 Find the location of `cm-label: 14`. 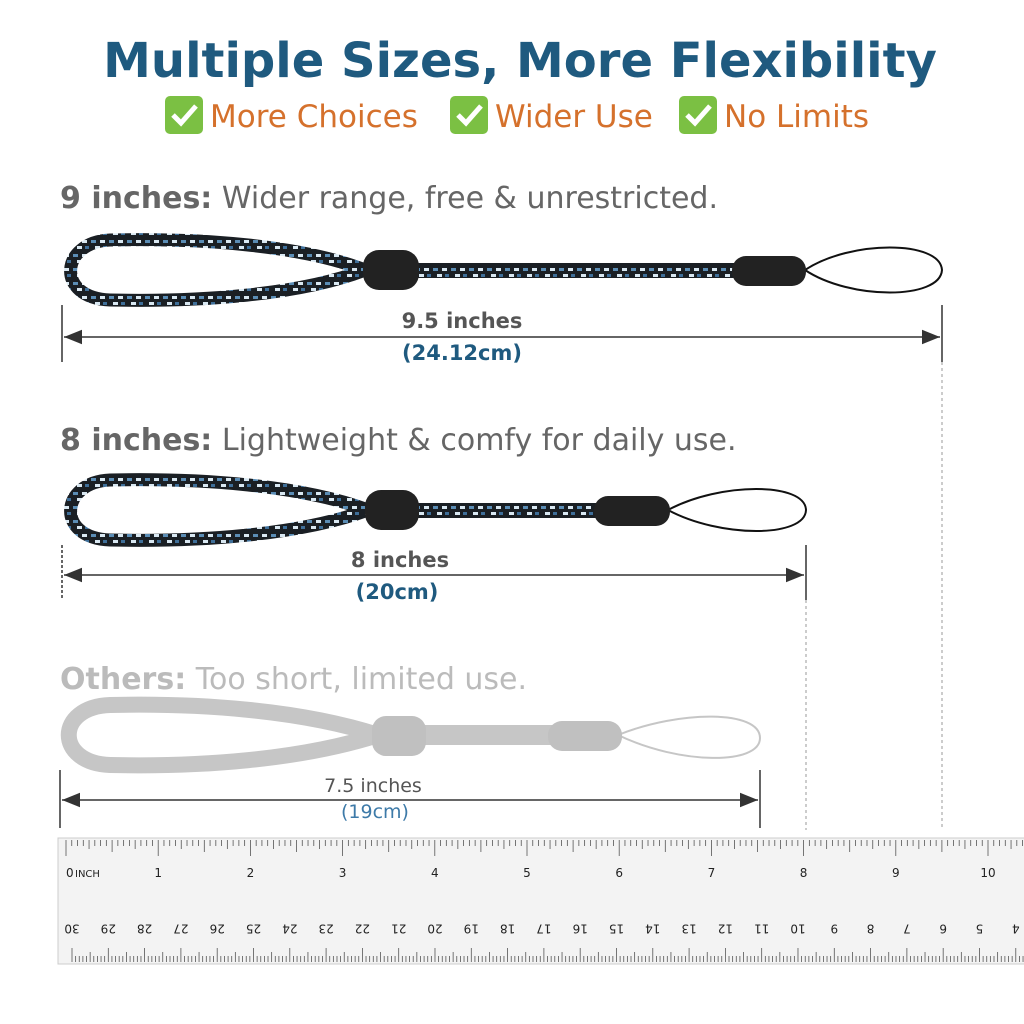

cm-label: 14 is located at coordinates (652, 929).